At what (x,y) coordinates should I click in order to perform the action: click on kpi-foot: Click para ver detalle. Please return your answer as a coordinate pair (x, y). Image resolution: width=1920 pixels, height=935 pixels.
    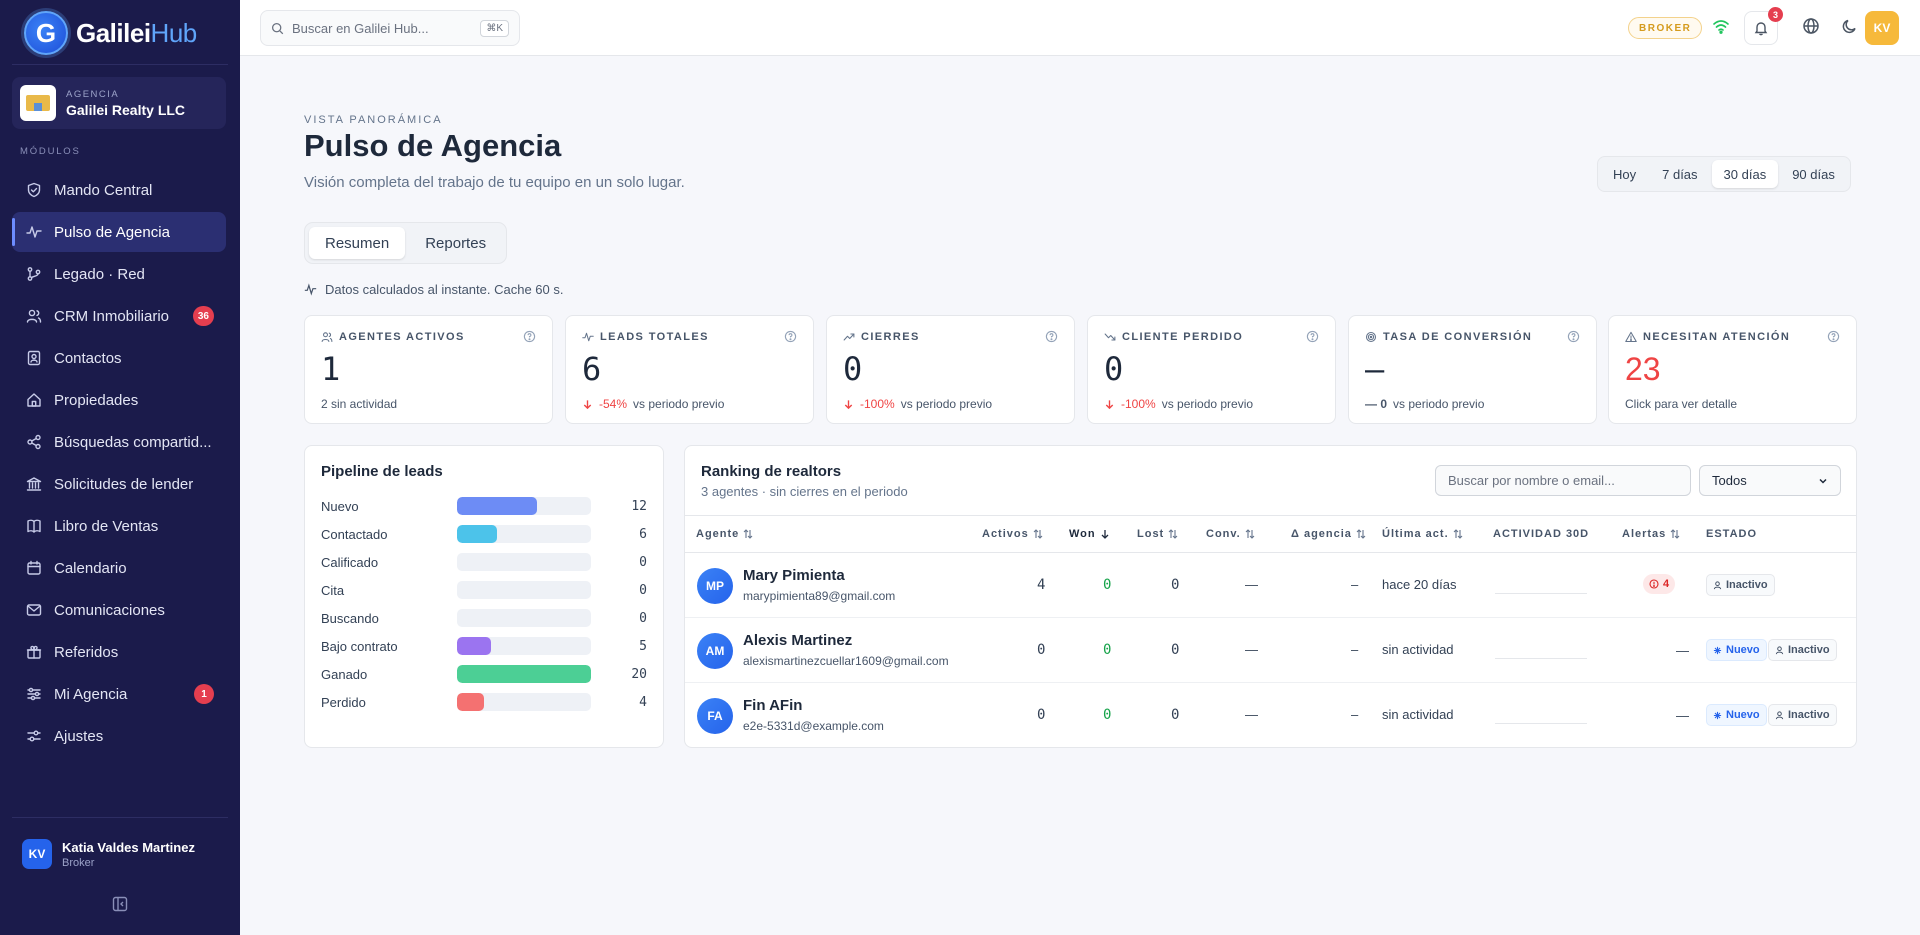
    Looking at the image, I should click on (1681, 404).